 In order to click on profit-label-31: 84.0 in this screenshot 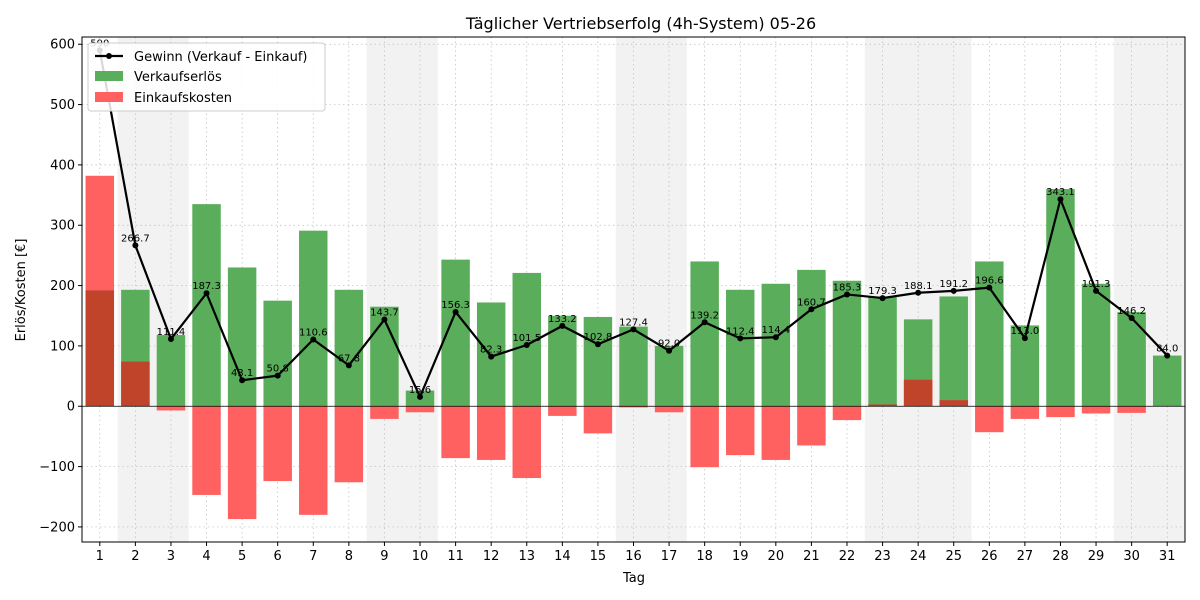, I will do `click(1167, 349)`.